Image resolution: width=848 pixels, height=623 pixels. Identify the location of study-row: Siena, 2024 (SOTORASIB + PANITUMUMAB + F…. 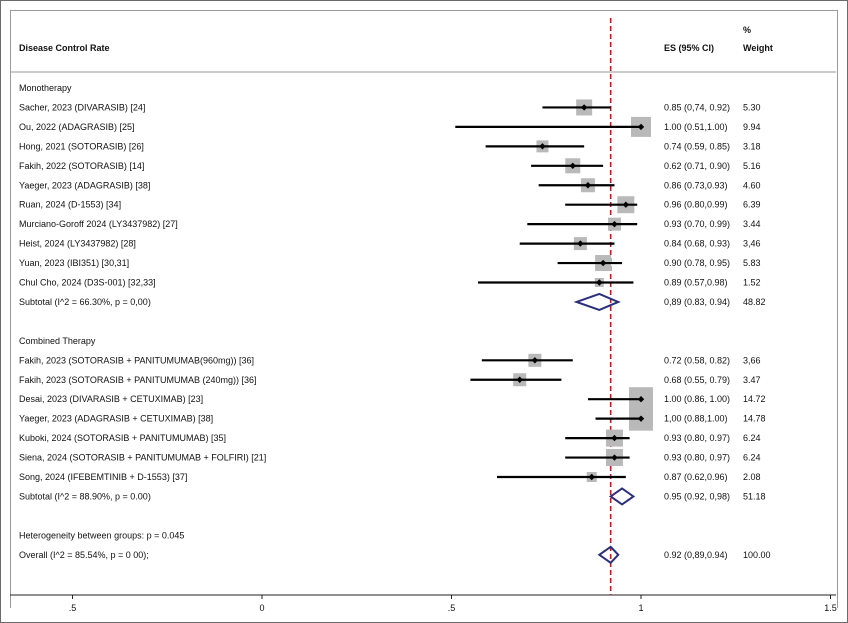
(390, 458).